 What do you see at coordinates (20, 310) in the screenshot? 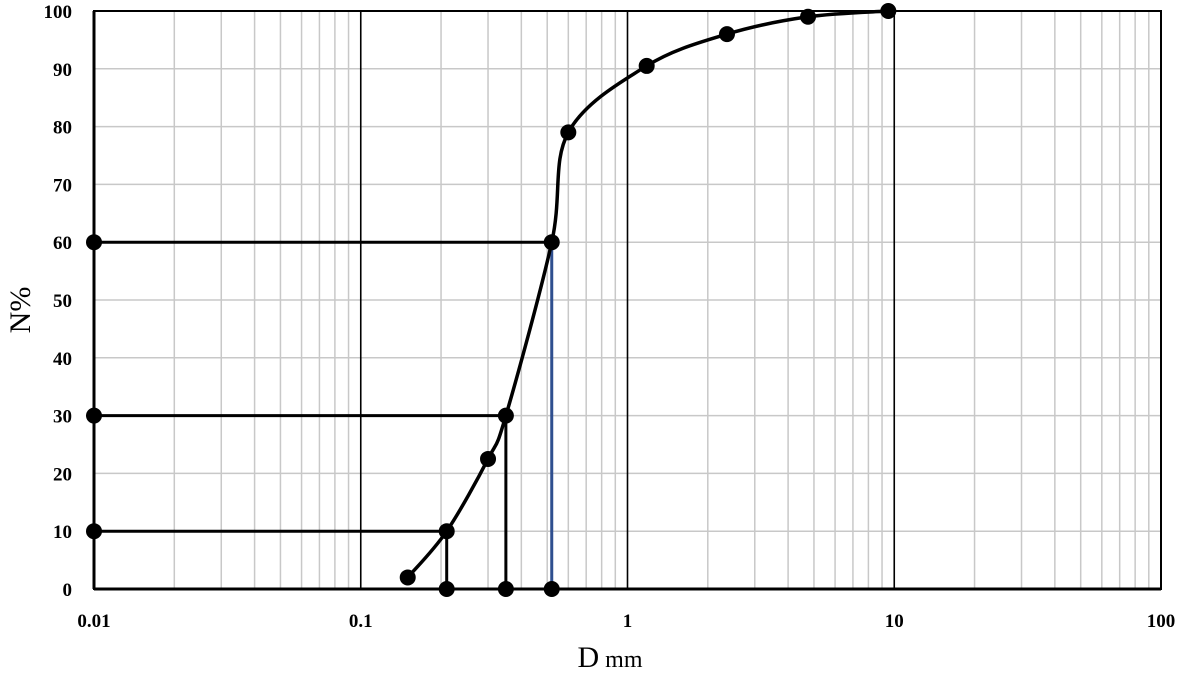
I see `y-axis-title: N%` at bounding box center [20, 310].